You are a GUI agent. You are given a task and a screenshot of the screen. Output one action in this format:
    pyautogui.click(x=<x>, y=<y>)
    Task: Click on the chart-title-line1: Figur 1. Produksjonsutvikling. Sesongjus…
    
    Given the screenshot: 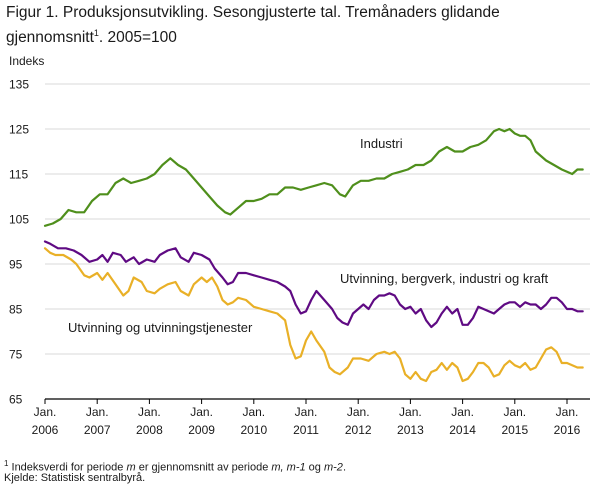 What is the action you would take?
    pyautogui.click(x=253, y=12)
    